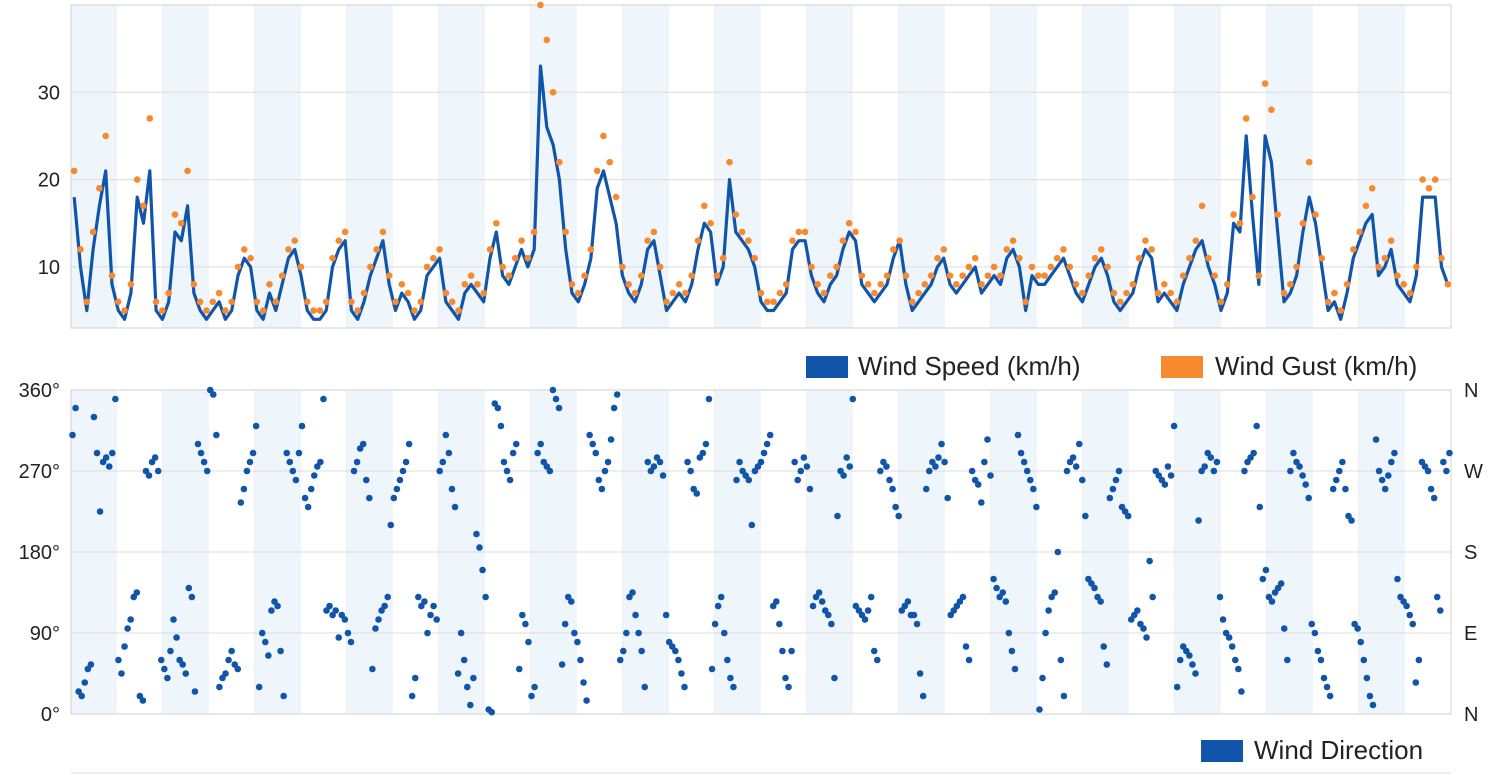 The height and width of the screenshot is (775, 1500). What do you see at coordinates (49, 268) in the screenshot?
I see `speed-ytick-label: 10` at bounding box center [49, 268].